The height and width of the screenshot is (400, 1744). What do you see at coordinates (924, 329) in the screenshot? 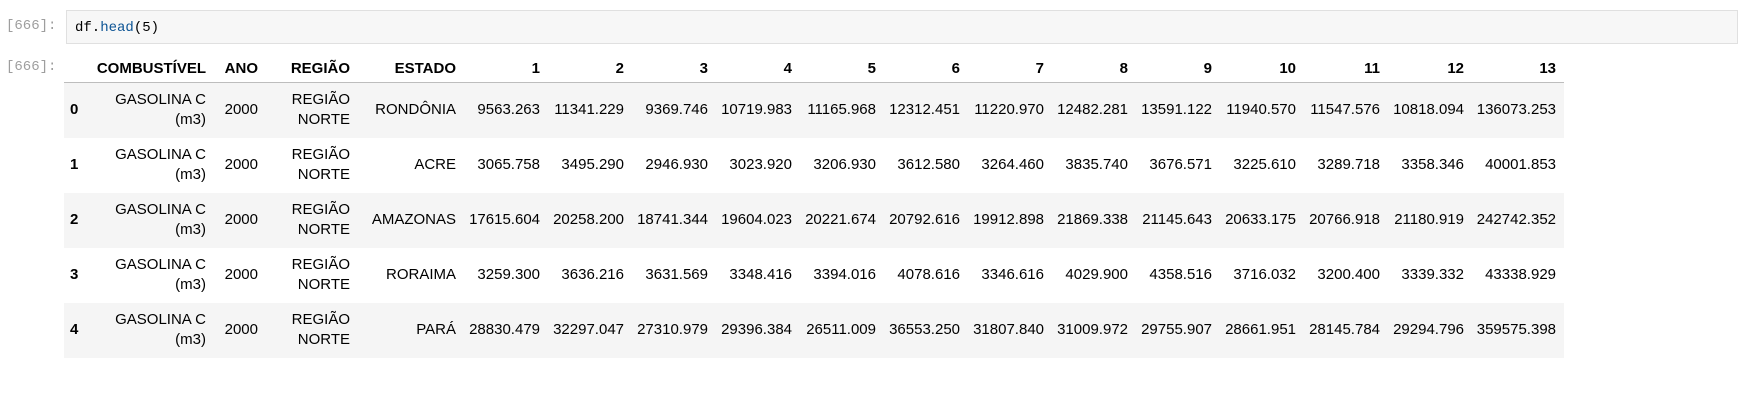
I see `value-cell: 36553.250` at bounding box center [924, 329].